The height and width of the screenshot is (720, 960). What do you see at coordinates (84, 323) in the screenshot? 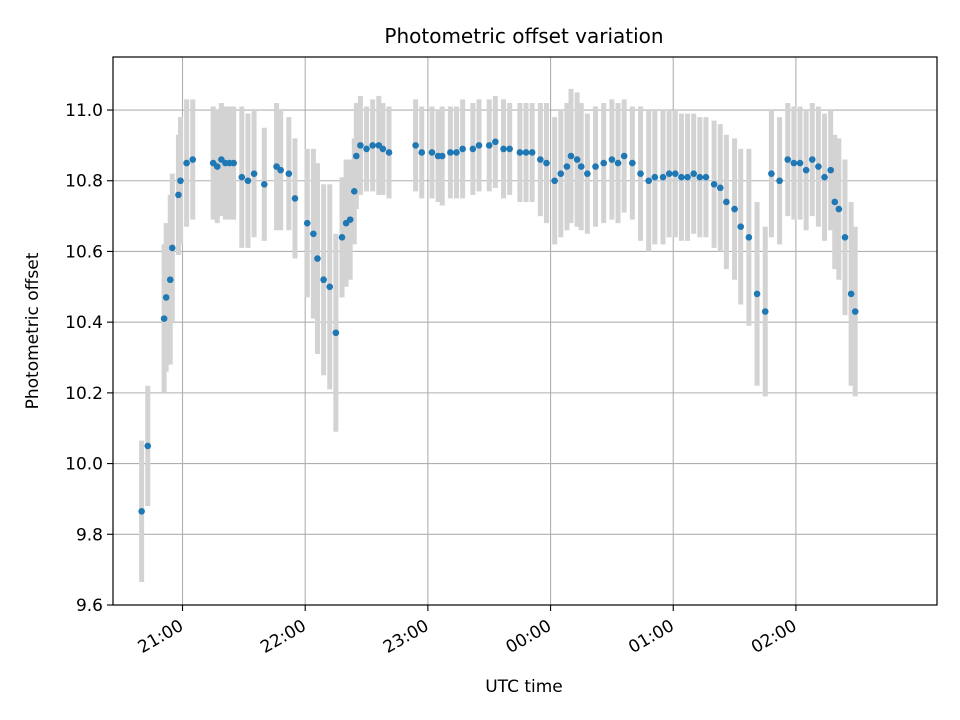
I see `y-tick-label: 10.4` at bounding box center [84, 323].